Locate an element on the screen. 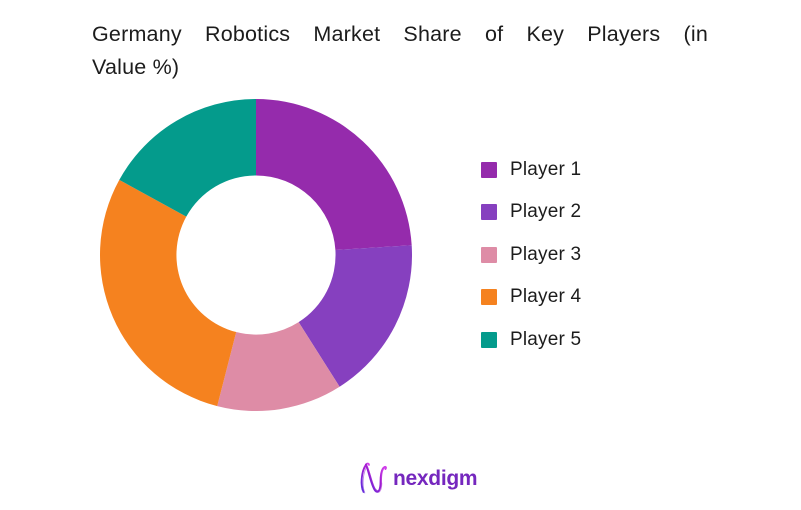 The height and width of the screenshot is (510, 801). legend-item-player-1: Player 1 is located at coordinates (531, 169).